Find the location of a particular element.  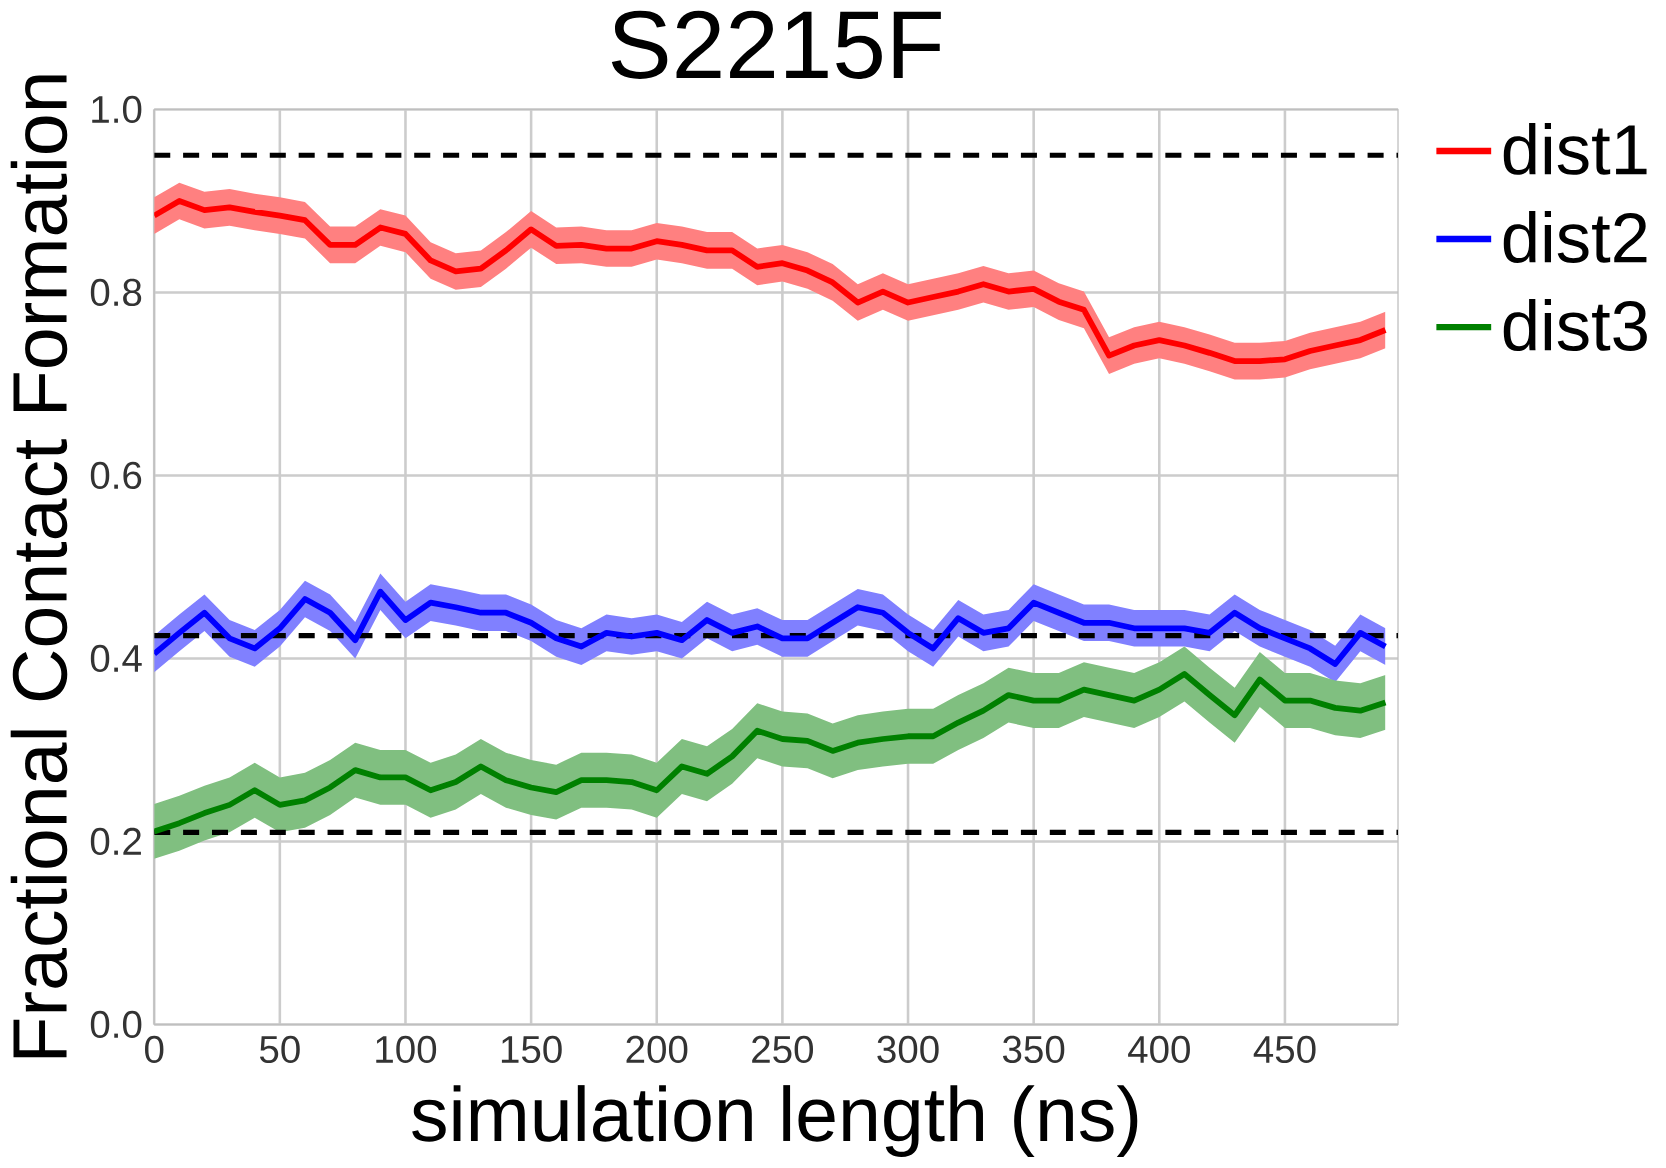

legend-label: dist1 is located at coordinates (1575, 149).